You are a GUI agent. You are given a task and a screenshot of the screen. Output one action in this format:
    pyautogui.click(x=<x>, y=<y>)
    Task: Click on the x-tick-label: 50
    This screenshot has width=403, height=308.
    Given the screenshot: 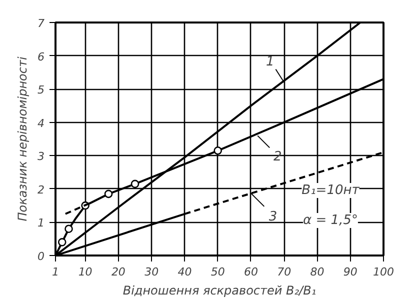 What is the action you would take?
    pyautogui.click(x=217, y=272)
    